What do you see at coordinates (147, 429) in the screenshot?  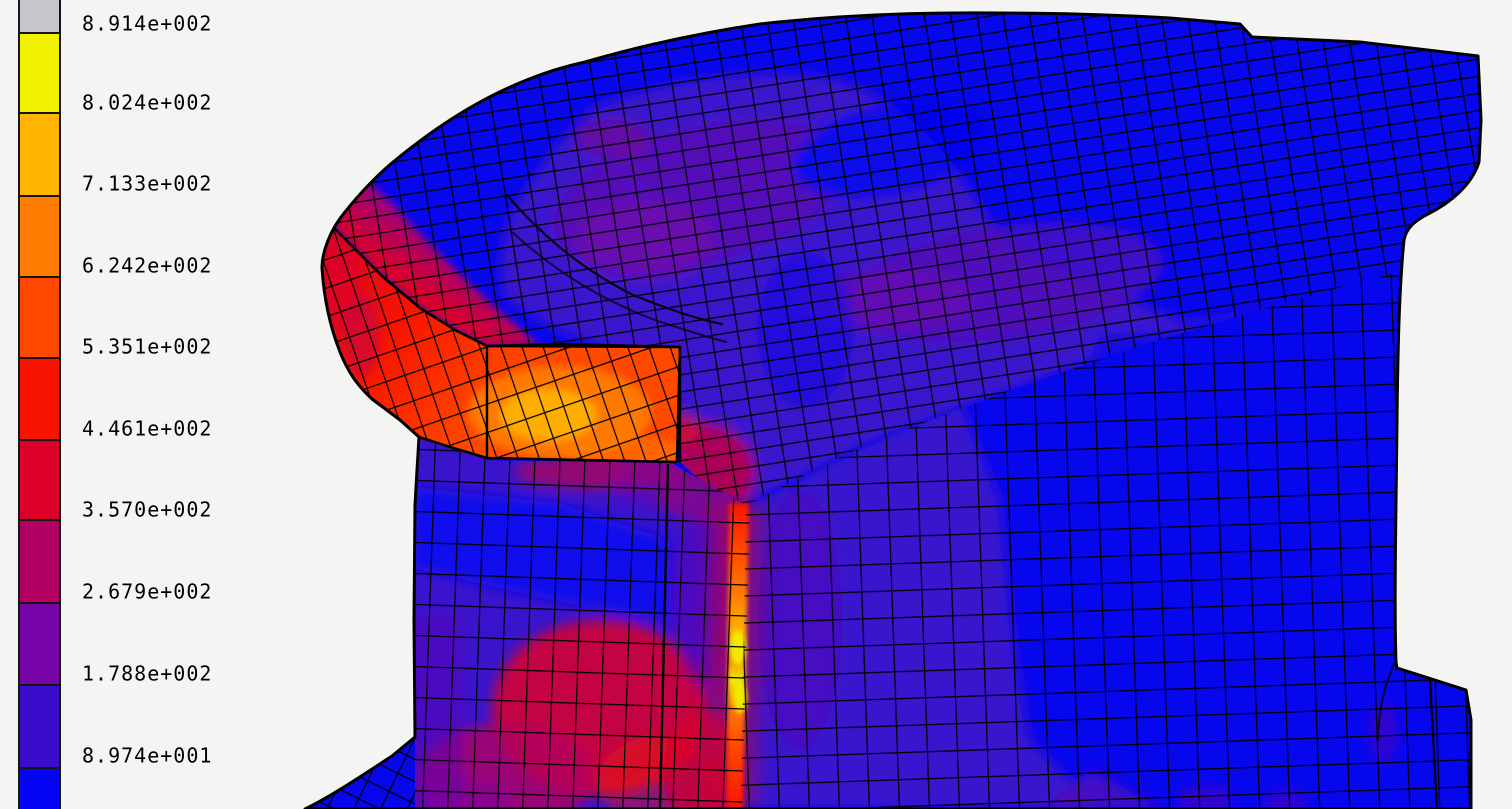 I see `legend-value-label: 4.461e+002` at bounding box center [147, 429].